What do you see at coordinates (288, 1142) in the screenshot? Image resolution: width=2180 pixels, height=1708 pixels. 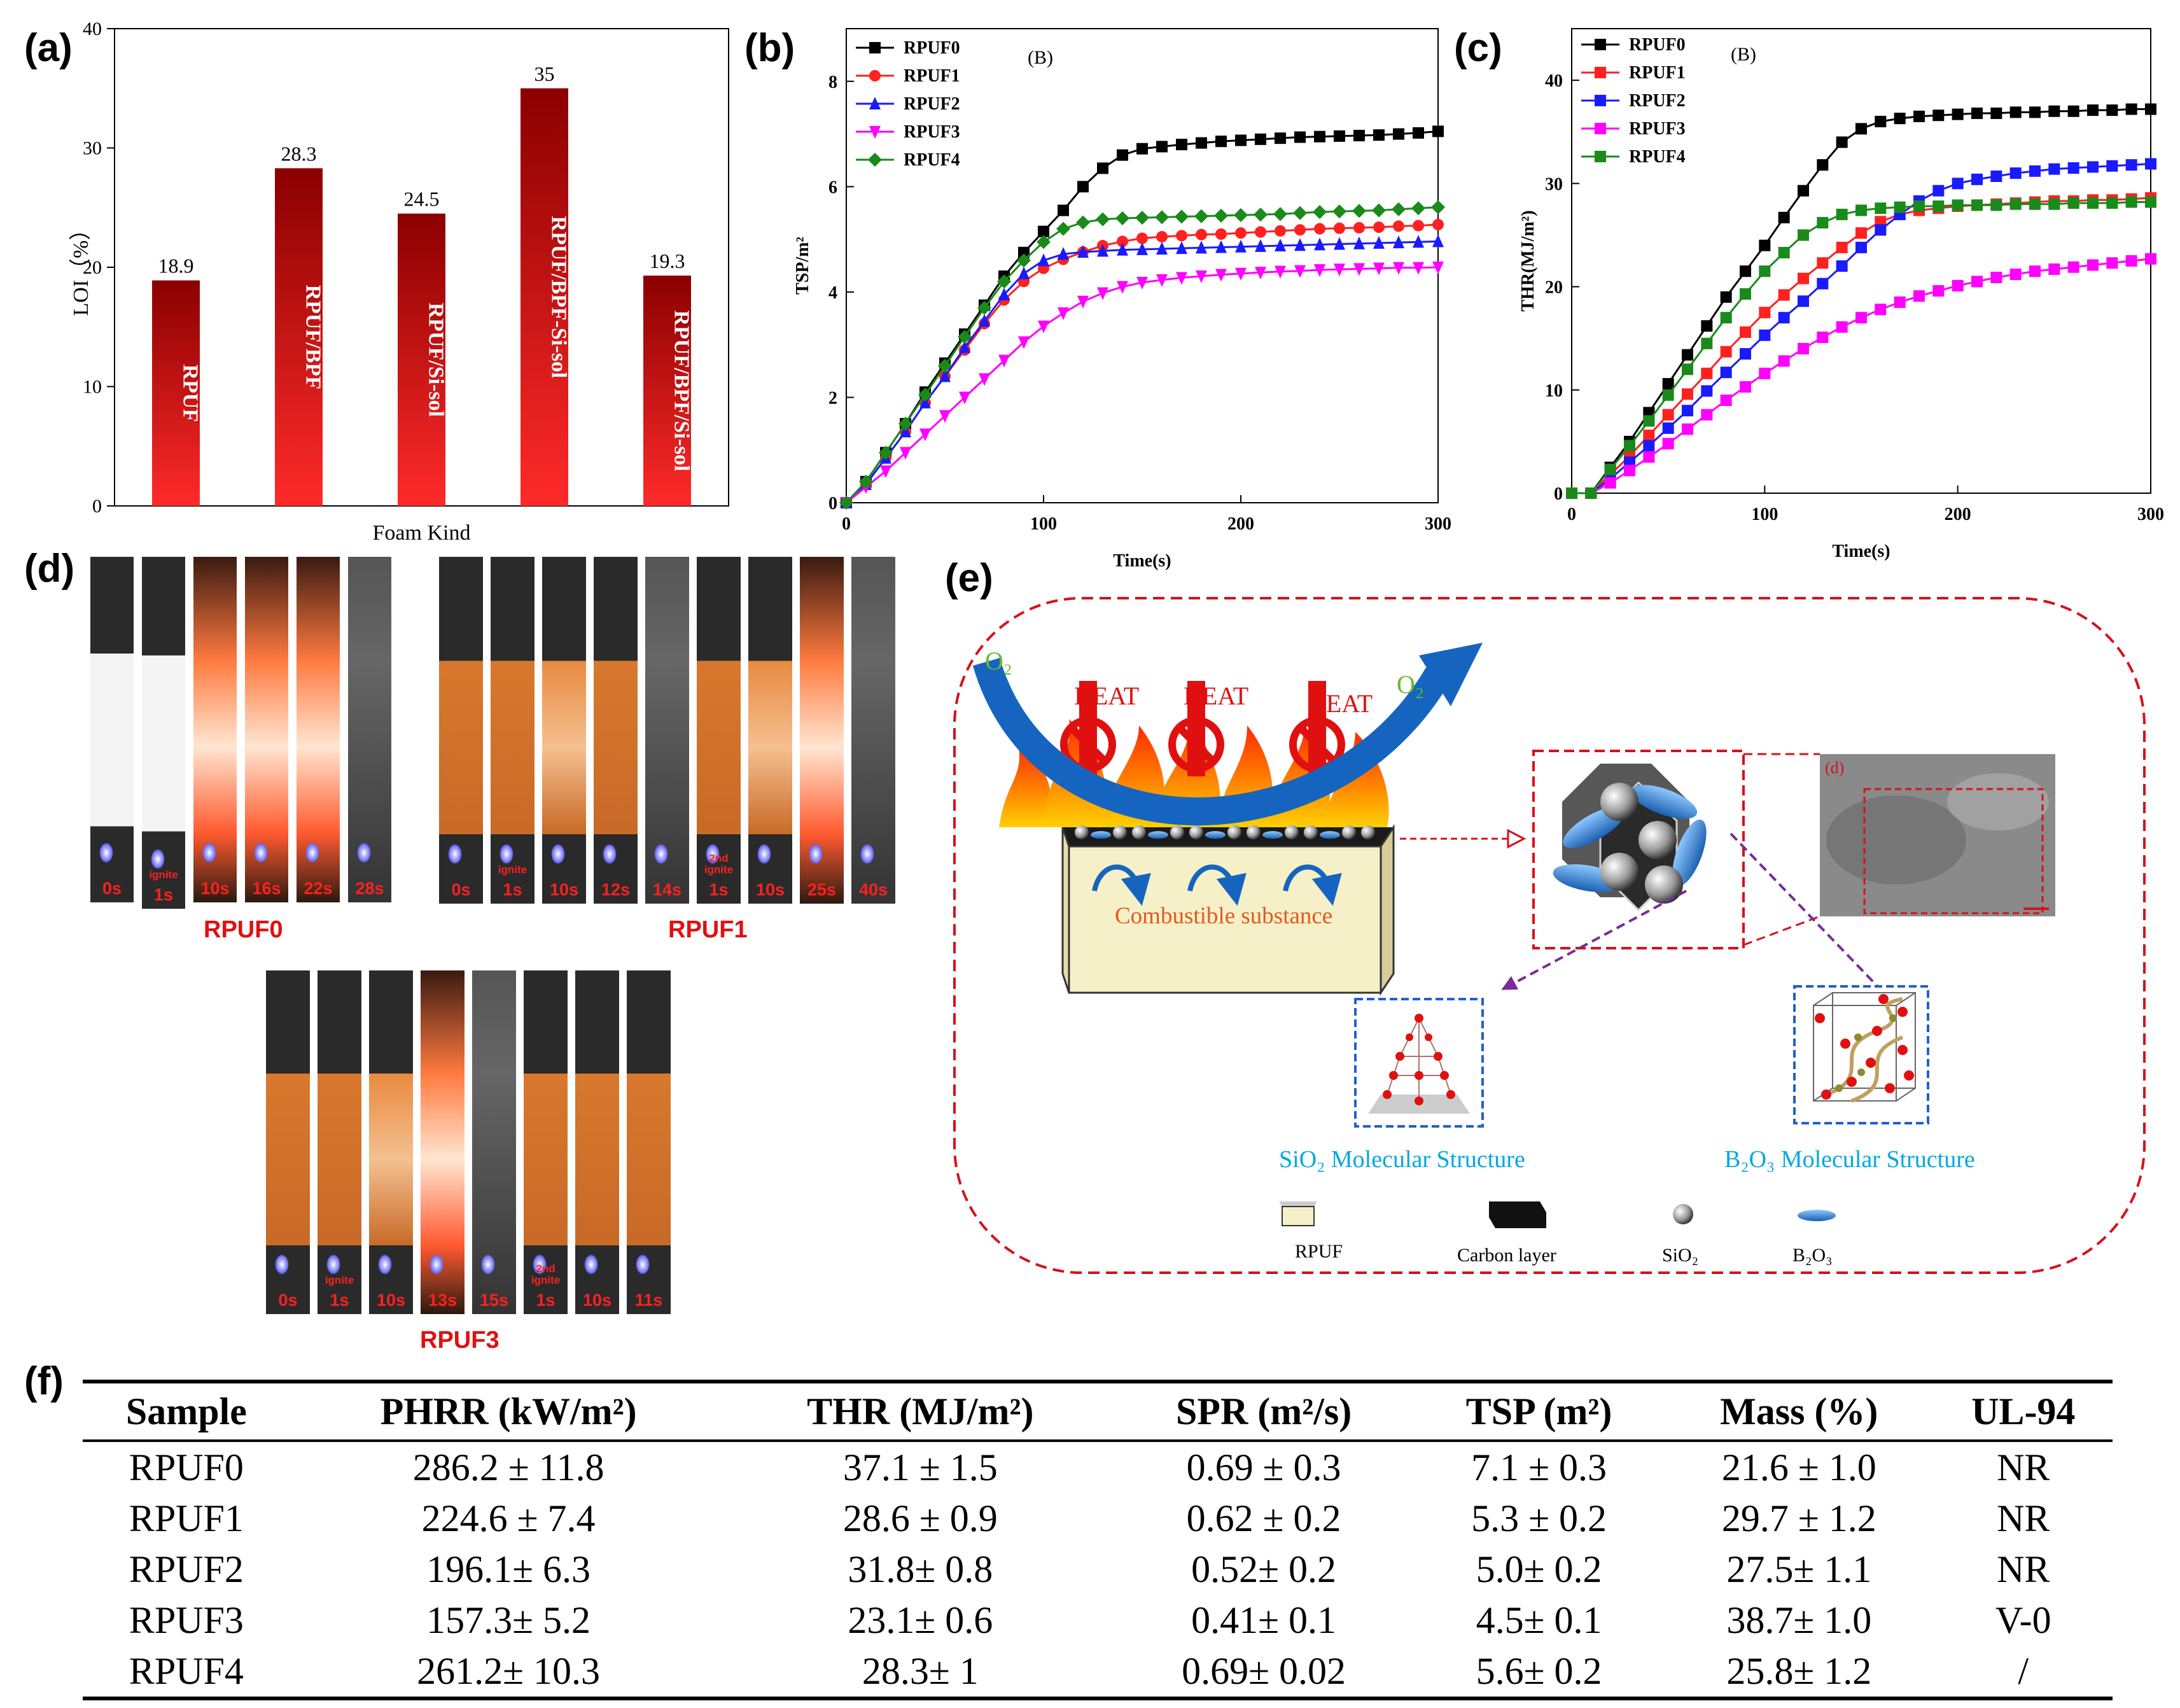 I see `burn-photo-frame: 0s` at bounding box center [288, 1142].